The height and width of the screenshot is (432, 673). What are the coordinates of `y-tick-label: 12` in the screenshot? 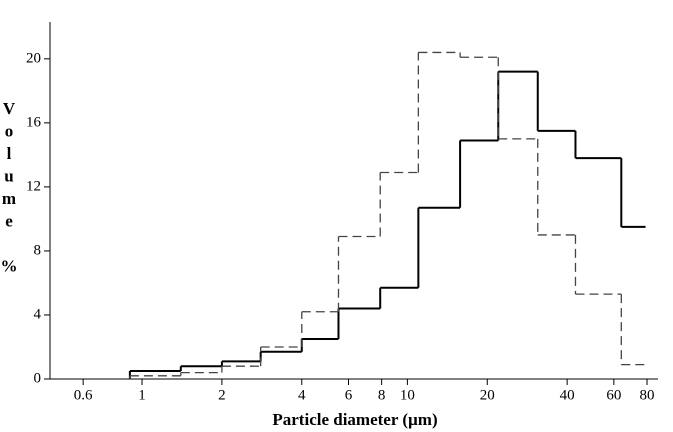 It's located at (33, 186).